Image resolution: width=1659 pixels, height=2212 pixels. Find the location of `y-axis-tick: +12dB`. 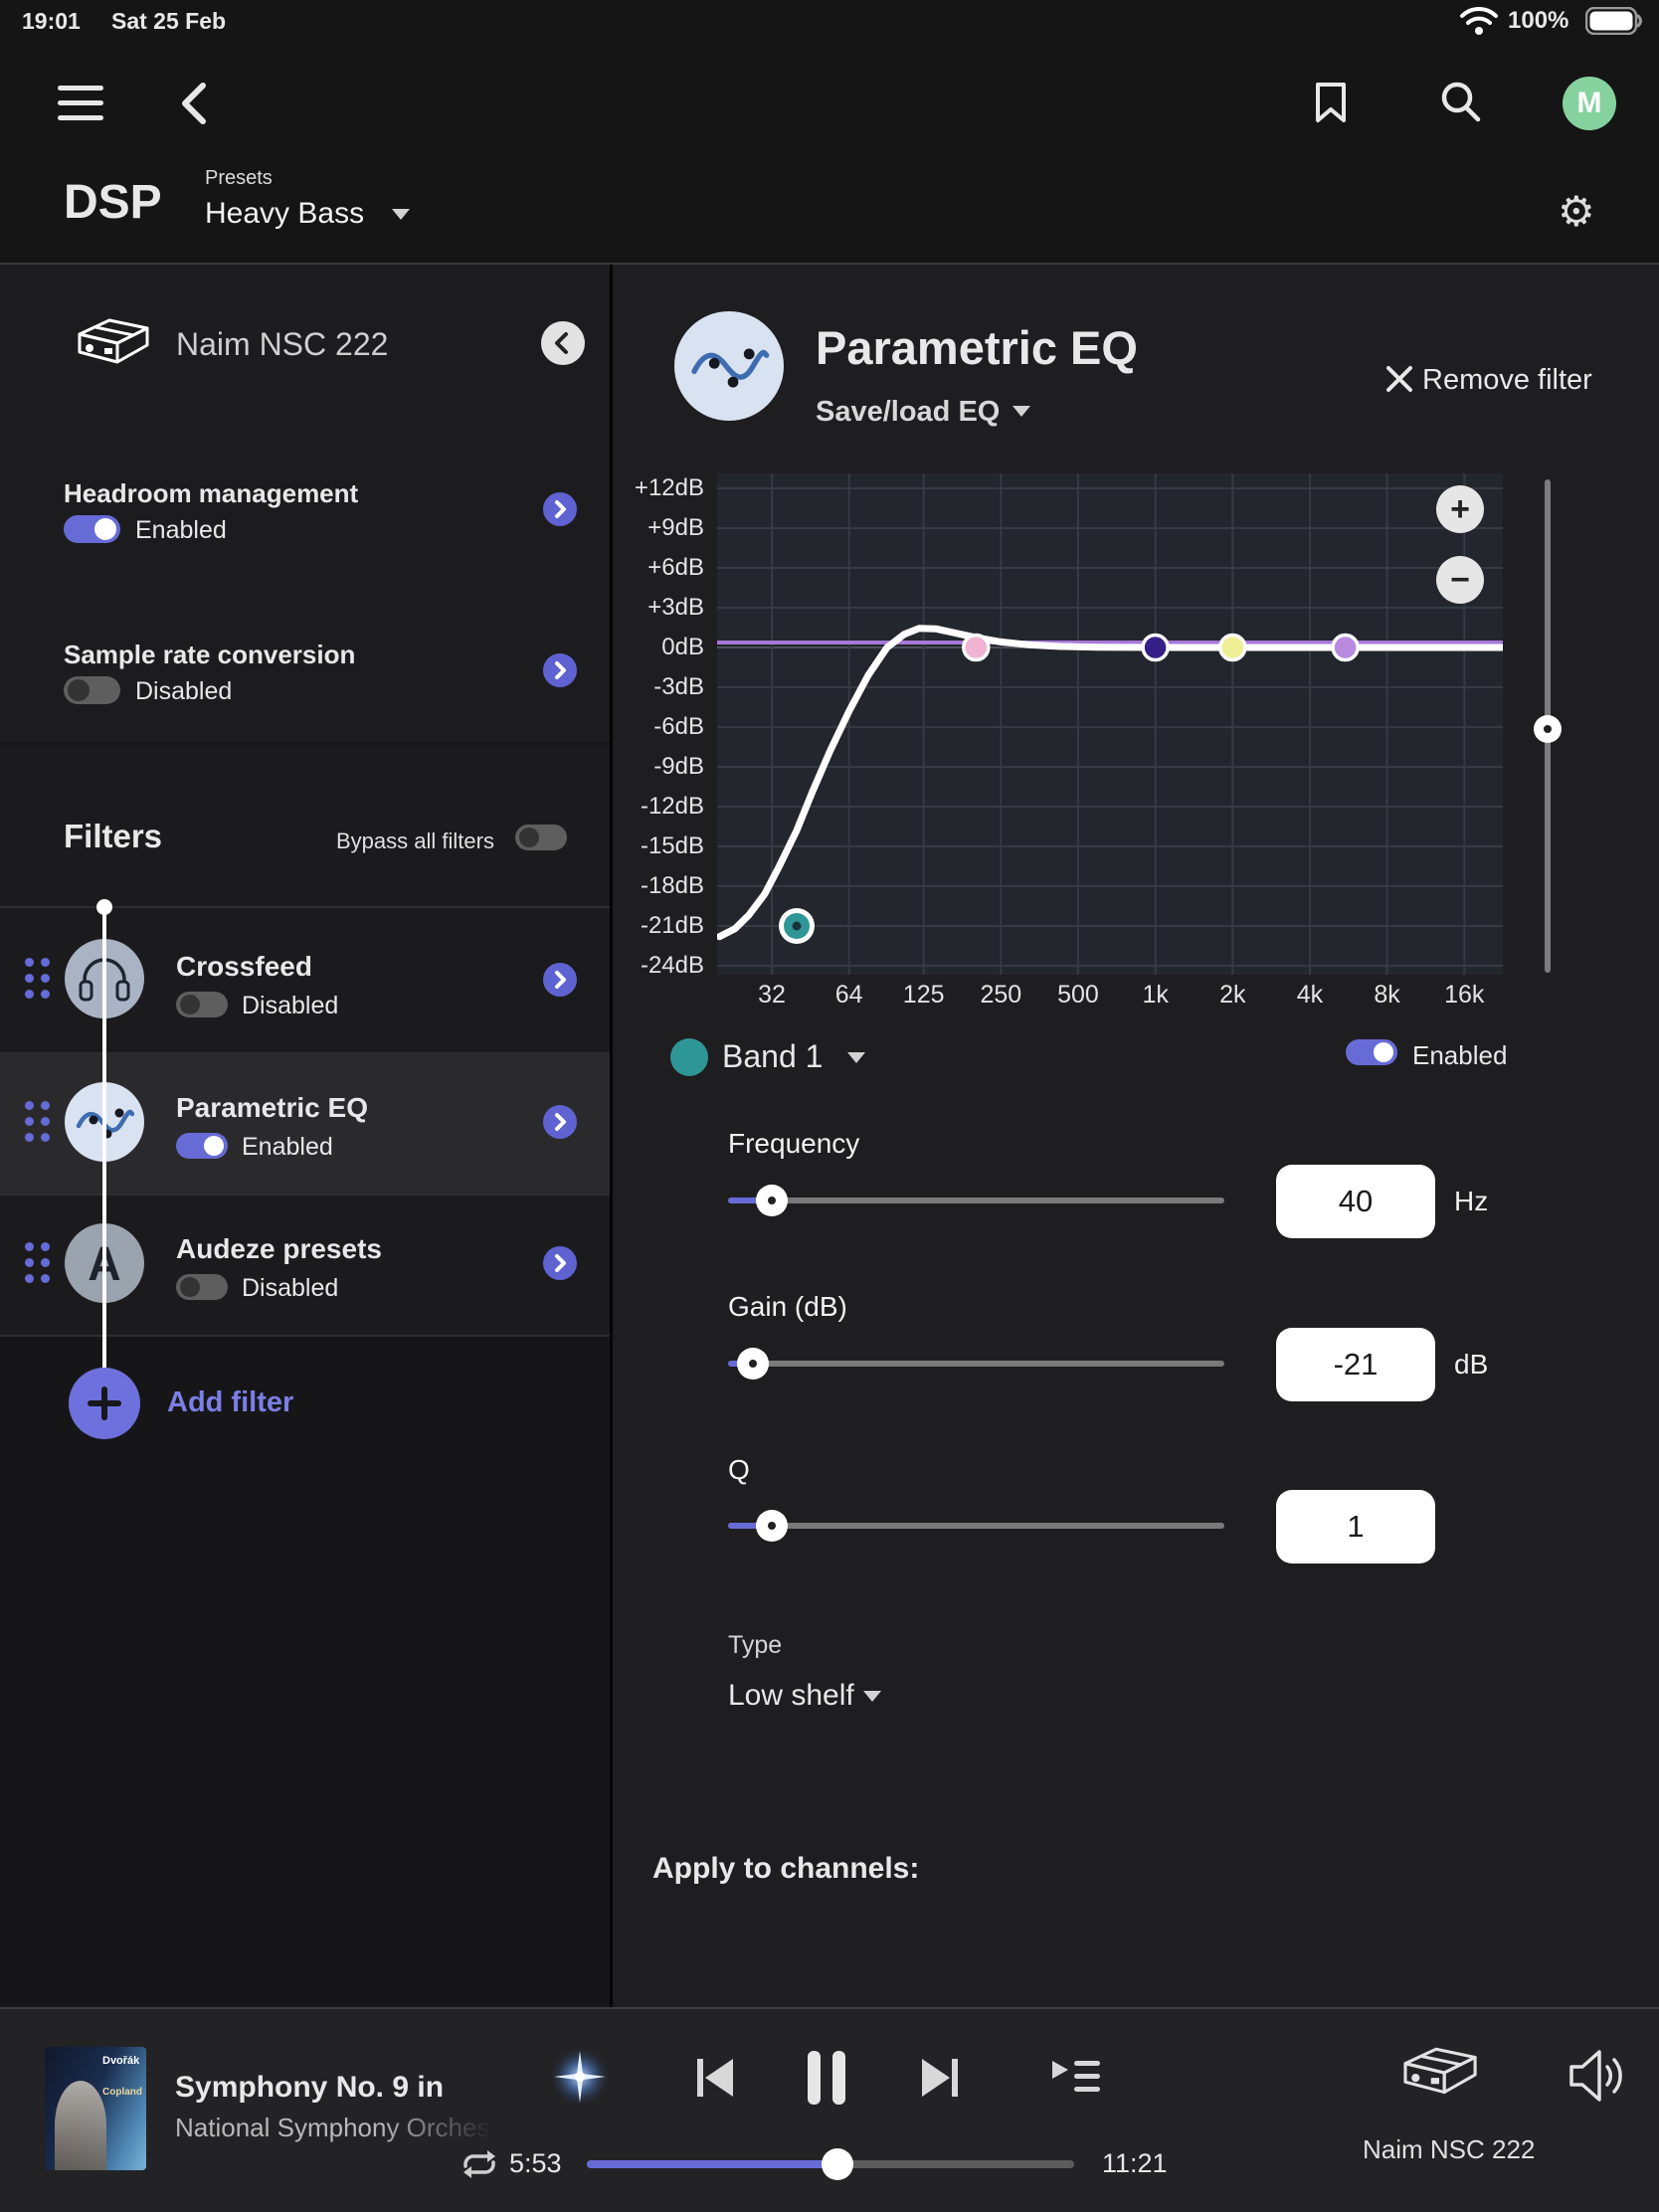

y-axis-tick: +12dB is located at coordinates (669, 487).